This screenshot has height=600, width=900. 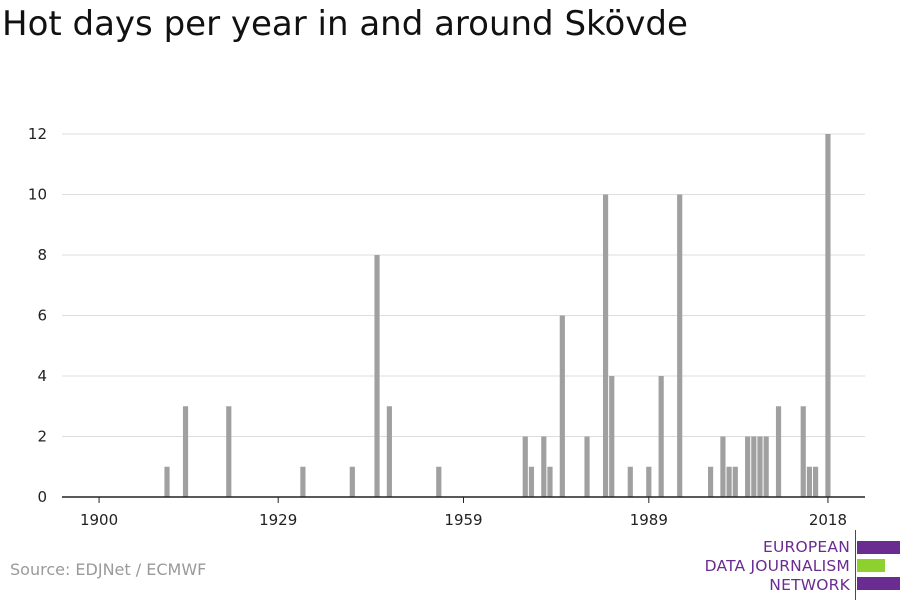 What do you see at coordinates (99, 520) in the screenshot?
I see `x-tick-label: 1900` at bounding box center [99, 520].